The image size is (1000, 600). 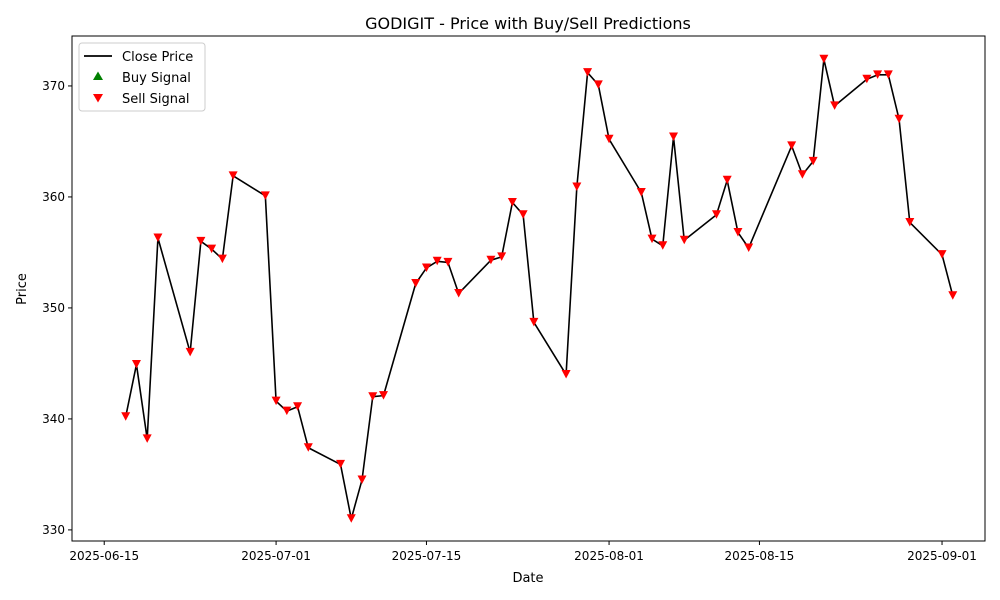 What do you see at coordinates (22, 289) in the screenshot?
I see `y-axis-title: Price` at bounding box center [22, 289].